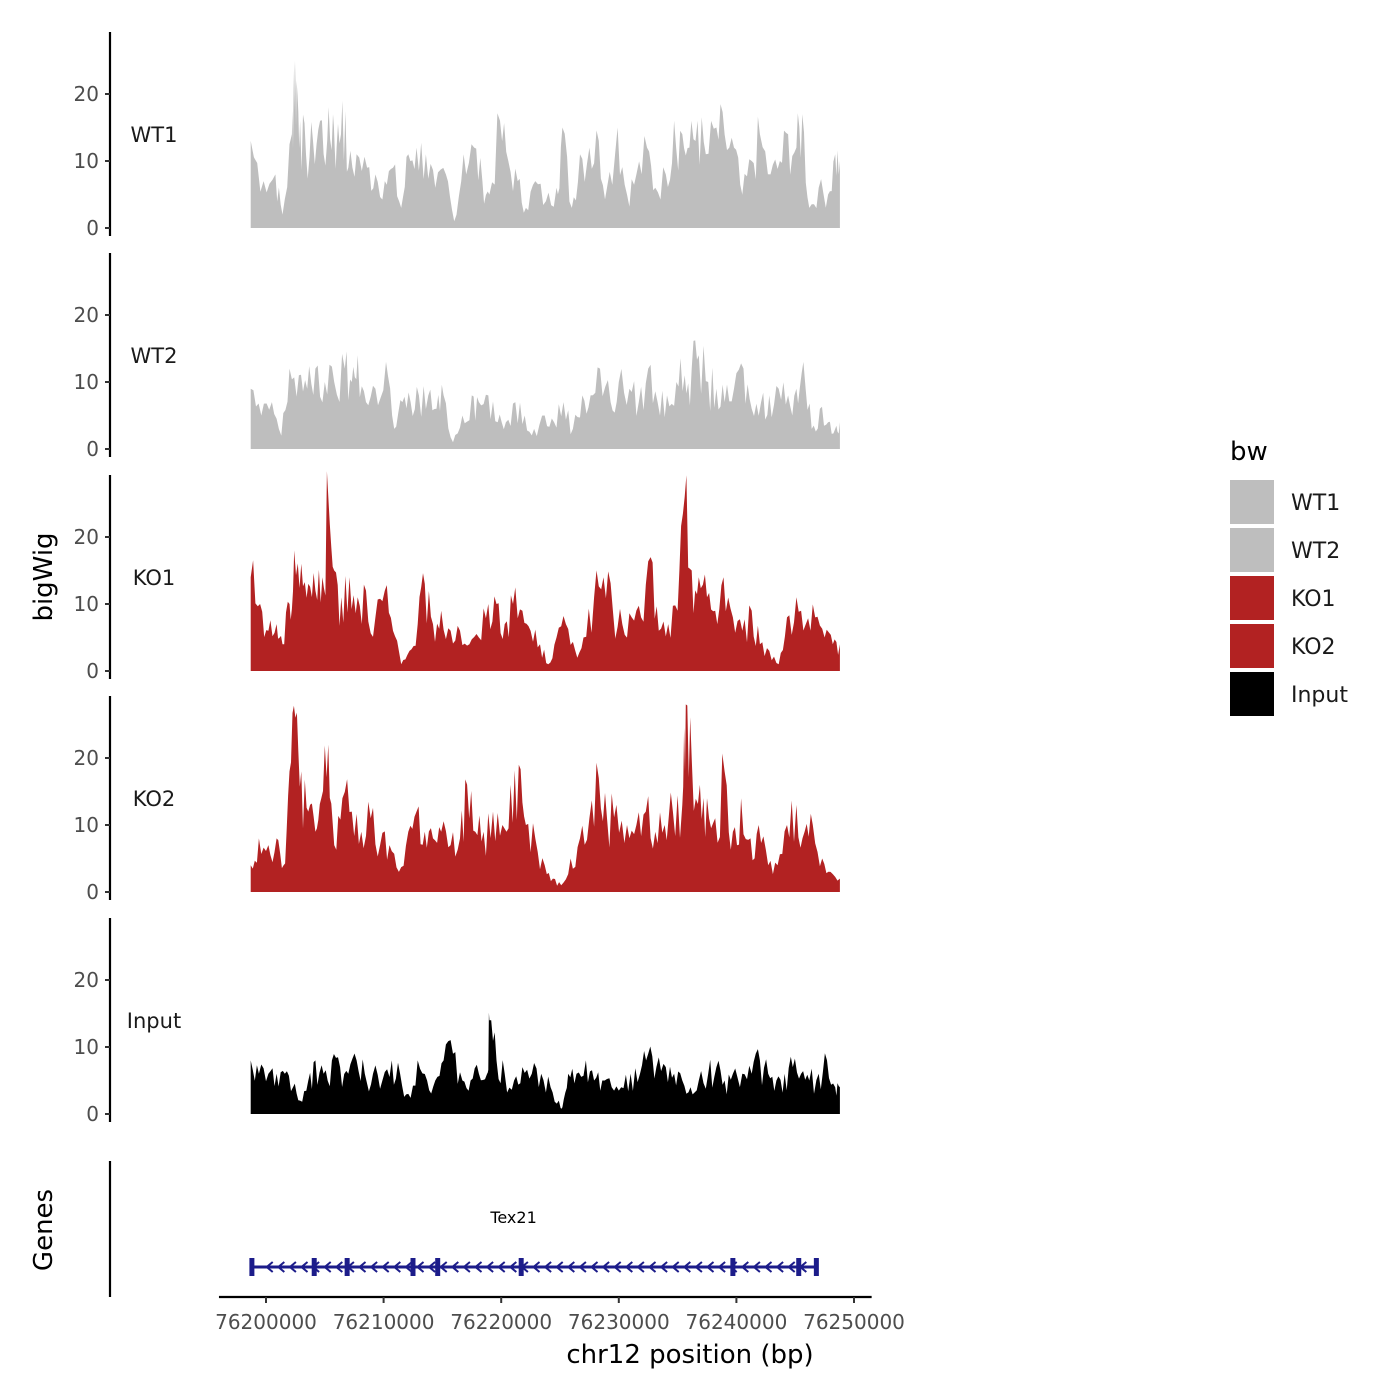 Image resolution: width=1400 pixels, height=1400 pixels. I want to click on legend-entry-wt1: WT1, so click(1285, 502).